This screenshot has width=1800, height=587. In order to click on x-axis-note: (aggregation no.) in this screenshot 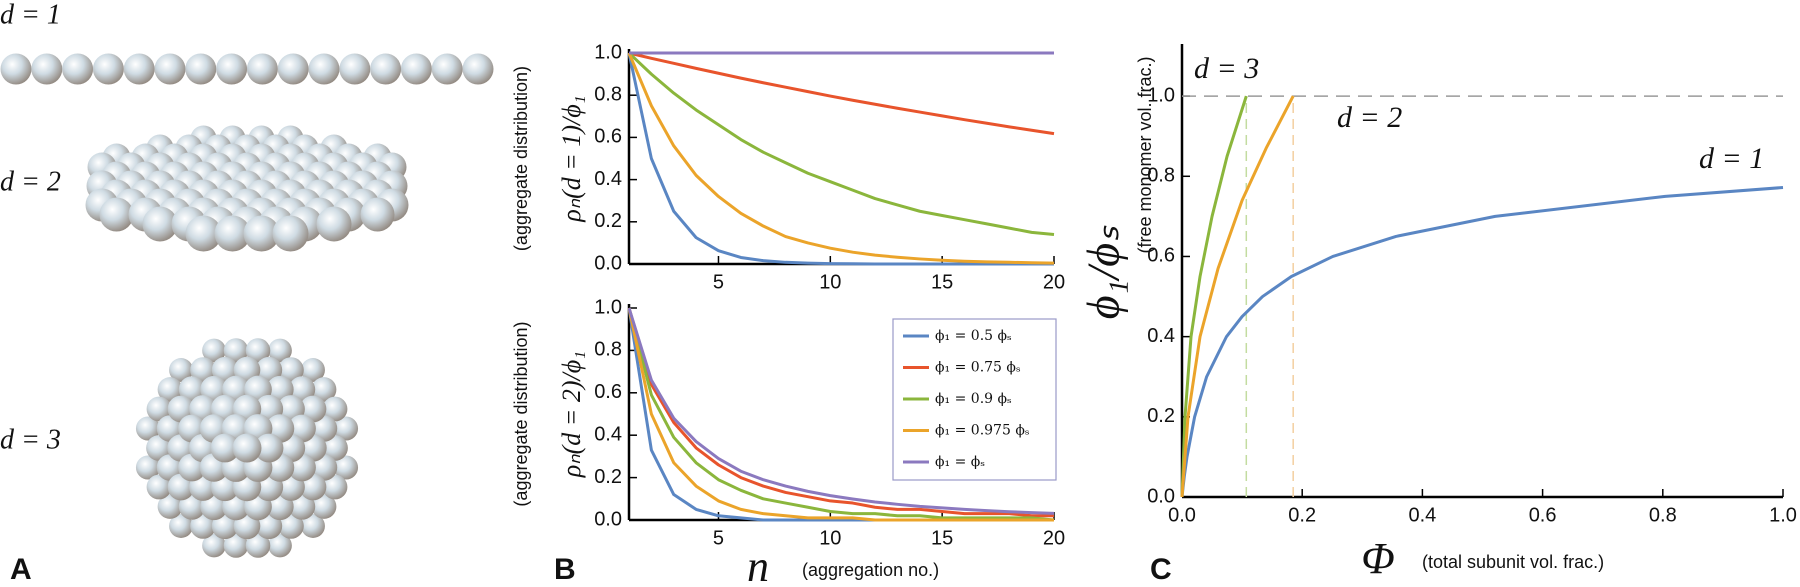, I will do `click(870, 570)`.